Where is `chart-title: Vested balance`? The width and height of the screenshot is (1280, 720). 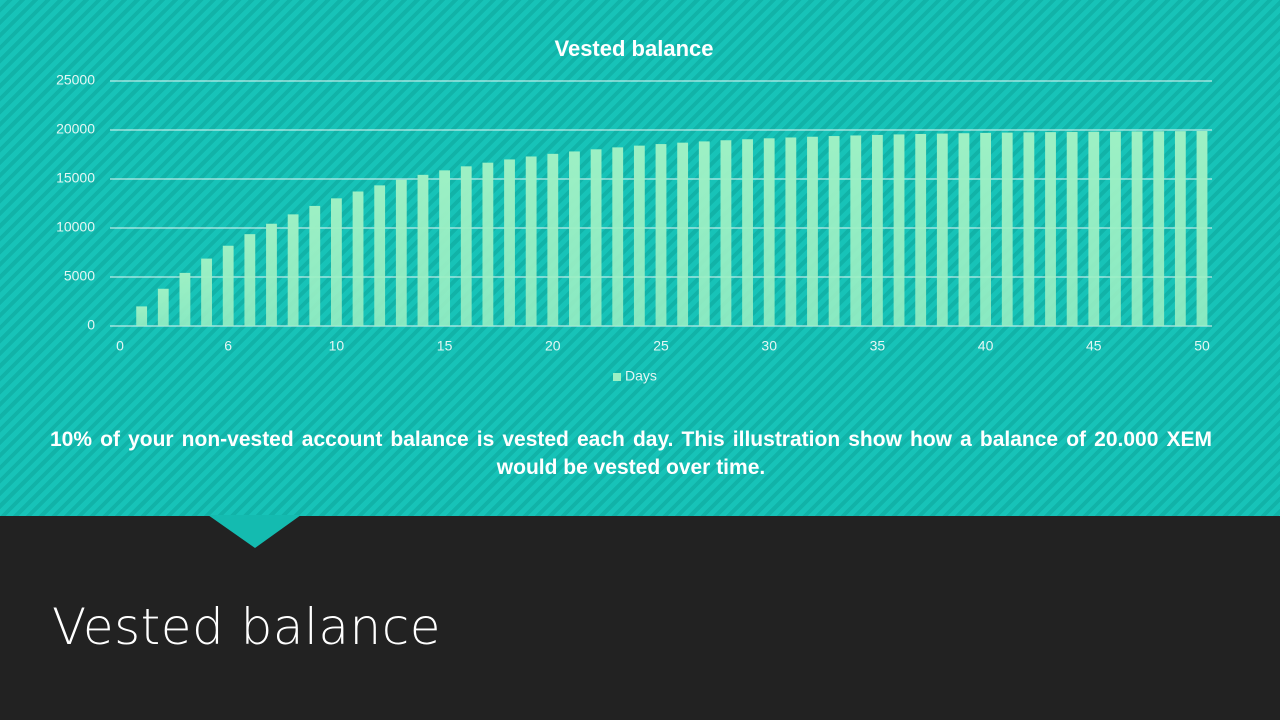 chart-title: Vested balance is located at coordinates (634, 48).